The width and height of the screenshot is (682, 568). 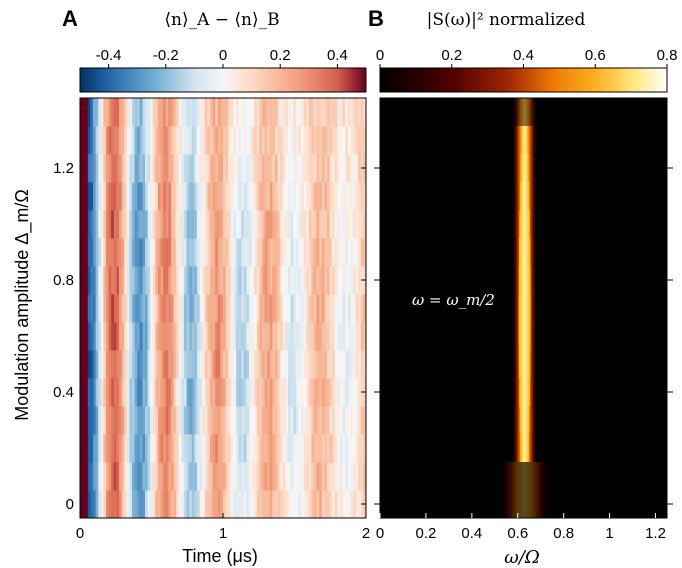 I want to click on colorbar-b-ticks: 0 0.2 0.4 0.6 0.8, so click(x=526, y=57).